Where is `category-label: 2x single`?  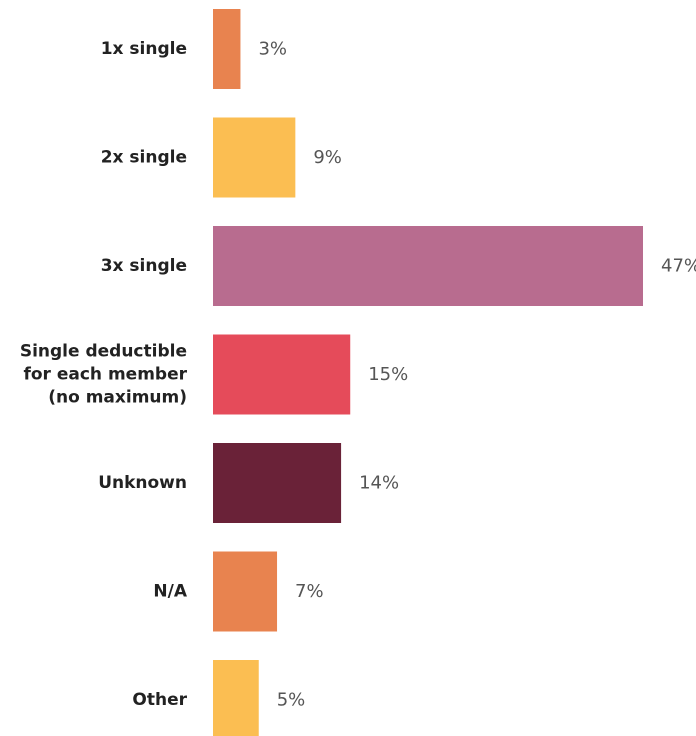 category-label: 2x single is located at coordinates (144, 158).